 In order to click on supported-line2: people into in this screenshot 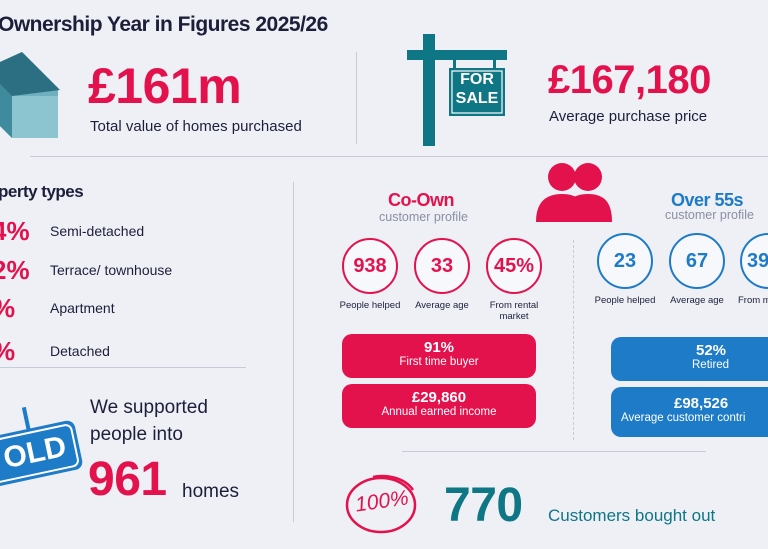, I will do `click(136, 434)`.